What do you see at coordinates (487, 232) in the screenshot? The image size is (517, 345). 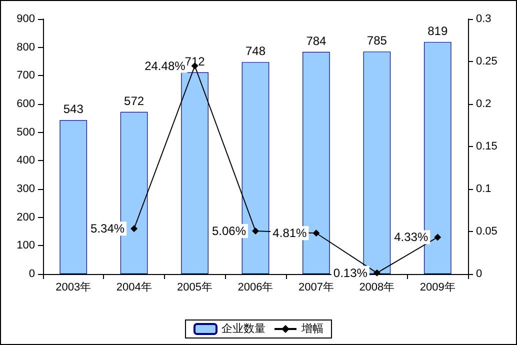 I see `y2-tick-label: 0.05` at bounding box center [487, 232].